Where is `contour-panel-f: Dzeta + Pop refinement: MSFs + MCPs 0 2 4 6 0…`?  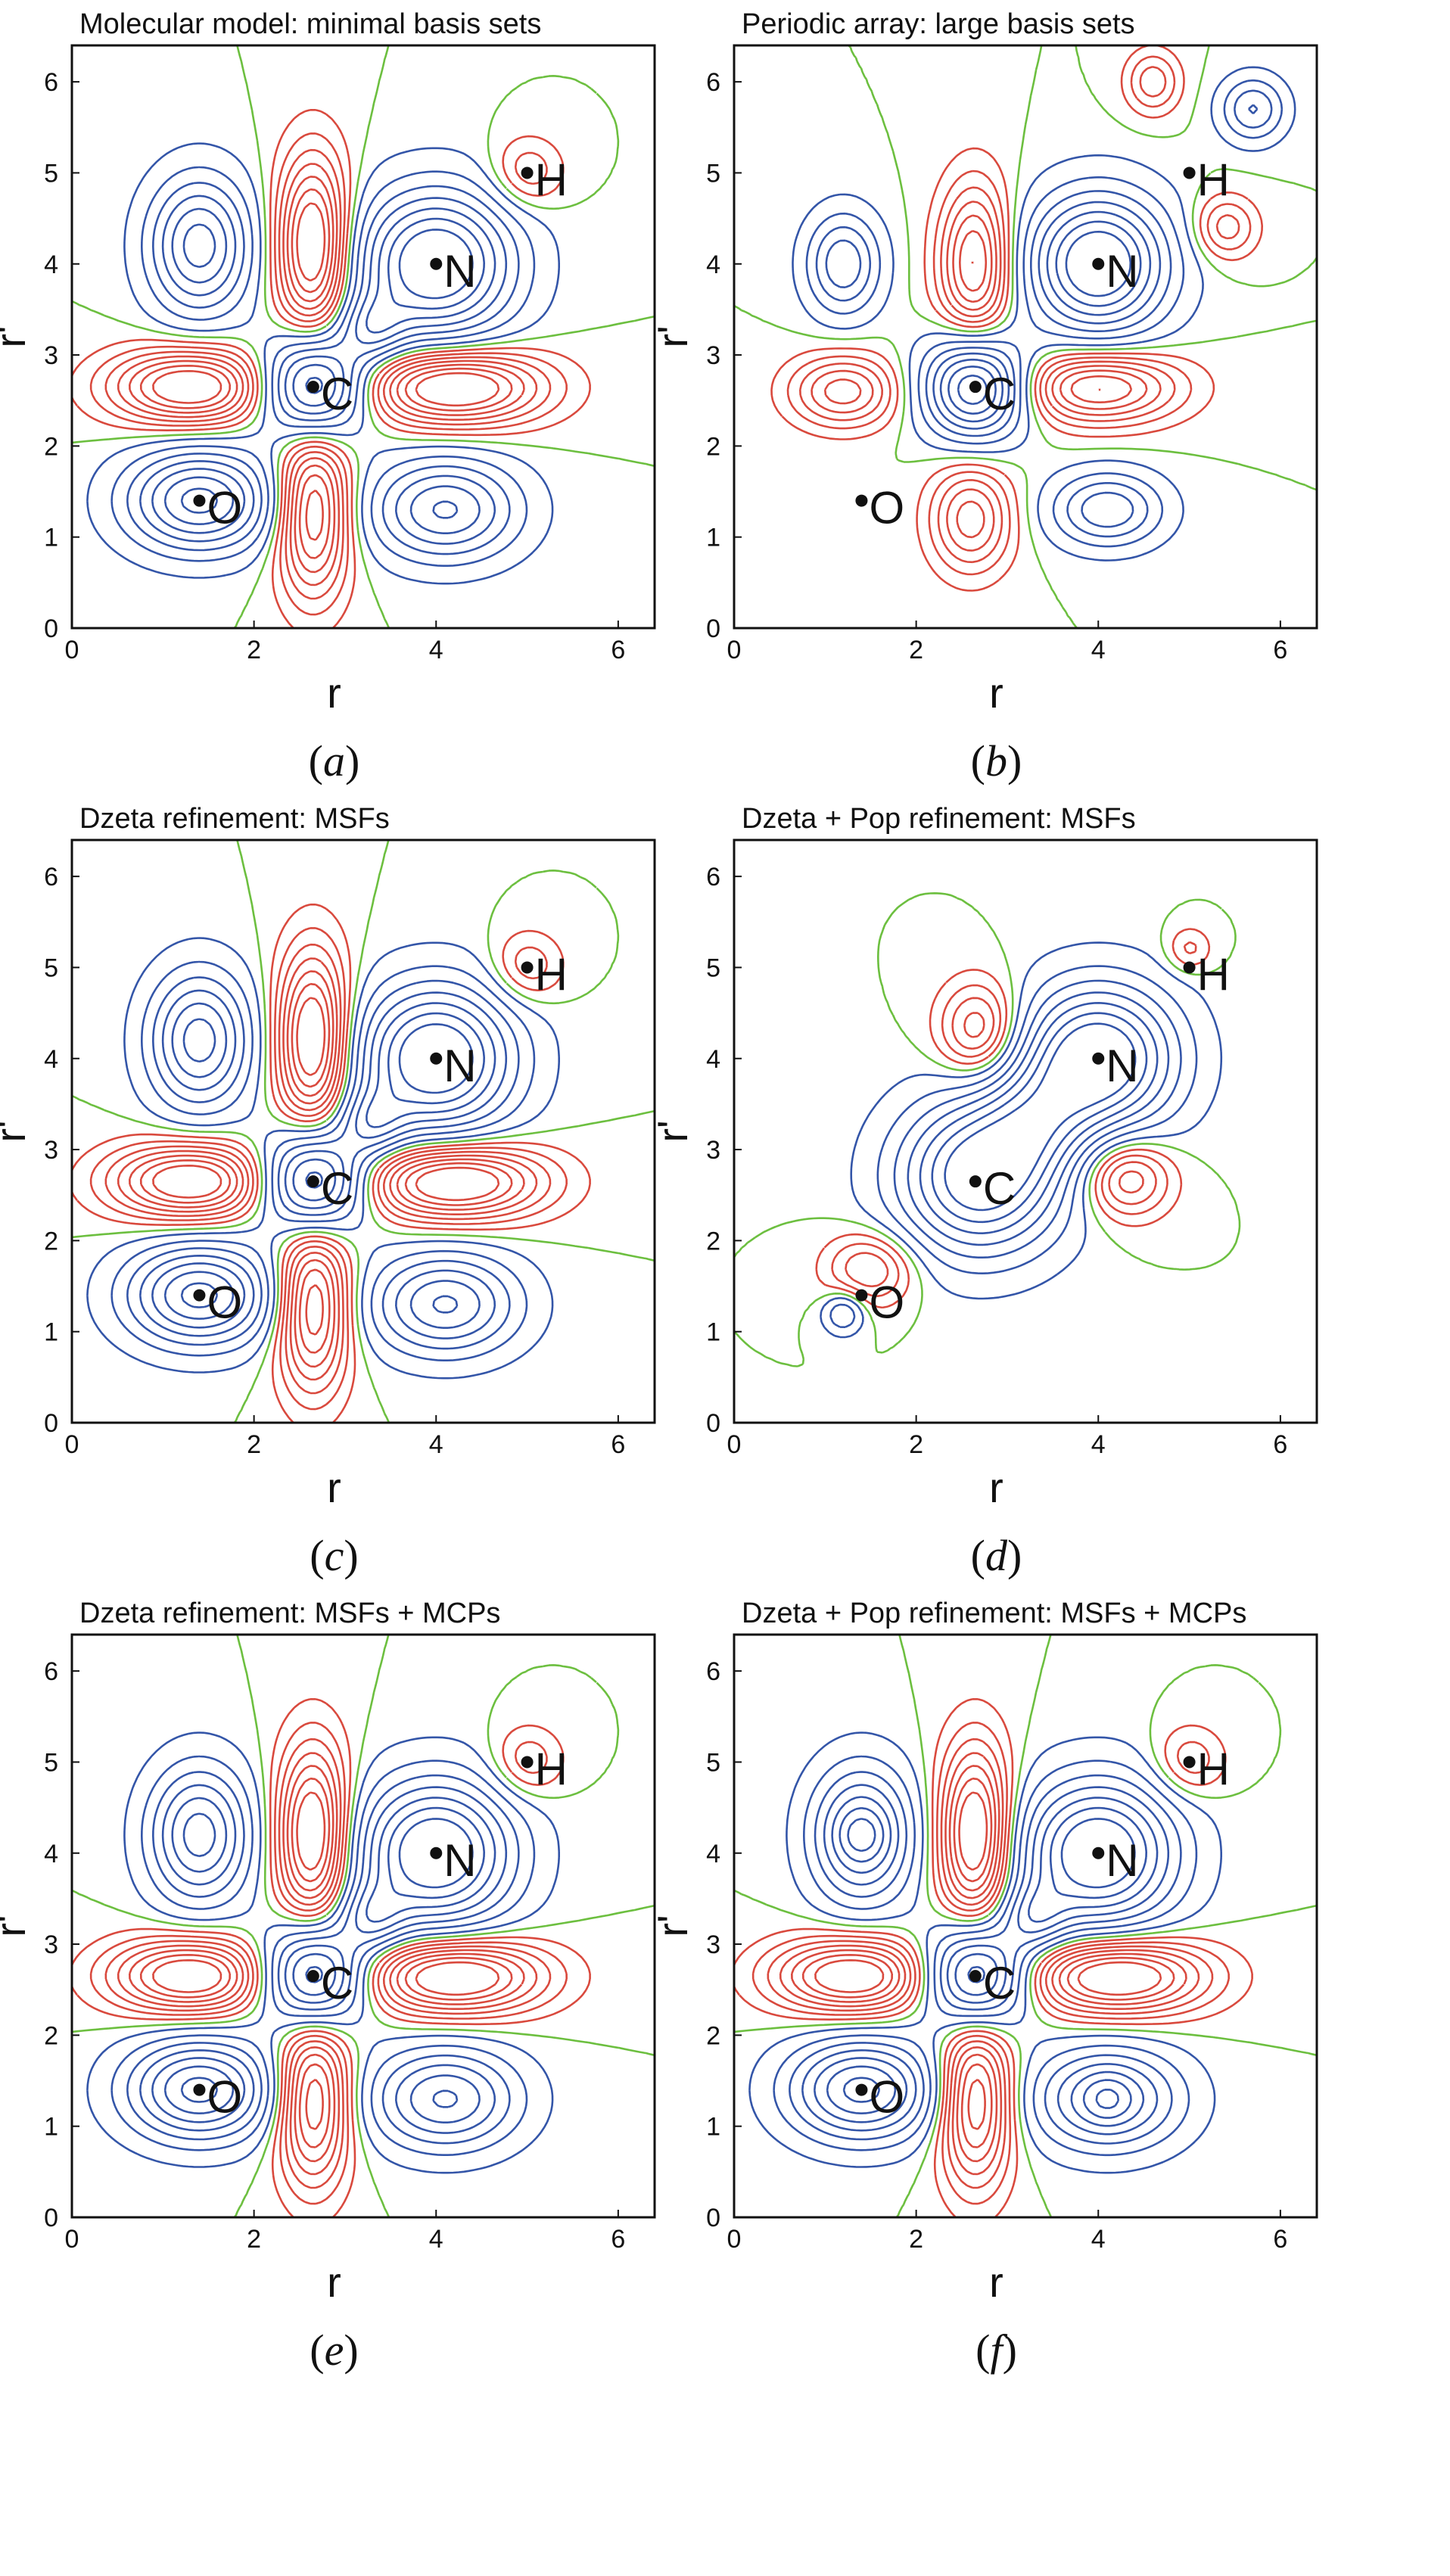
contour-panel-f: Dzeta + Pop refinement: MSFs + MCPs 0 2 4 6 0… is located at coordinates (983, 1986).